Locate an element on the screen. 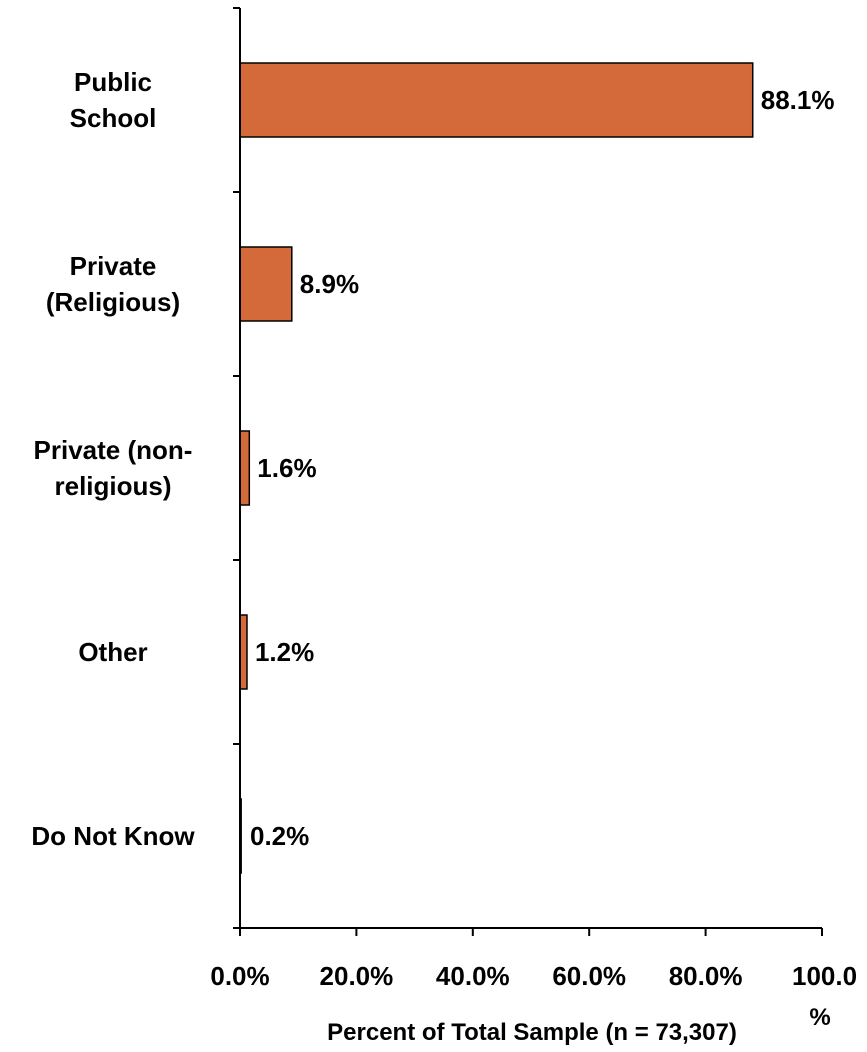 The image size is (867, 1052). category-label-2: Private (non-religious) is located at coordinates (113, 468).